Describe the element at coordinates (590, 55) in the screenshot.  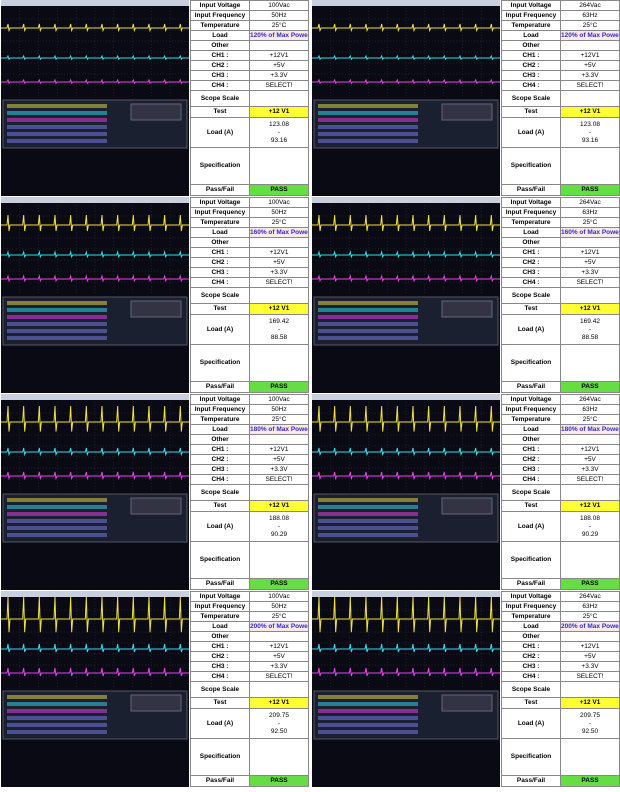
I see `row-value: +12V1` at that location.